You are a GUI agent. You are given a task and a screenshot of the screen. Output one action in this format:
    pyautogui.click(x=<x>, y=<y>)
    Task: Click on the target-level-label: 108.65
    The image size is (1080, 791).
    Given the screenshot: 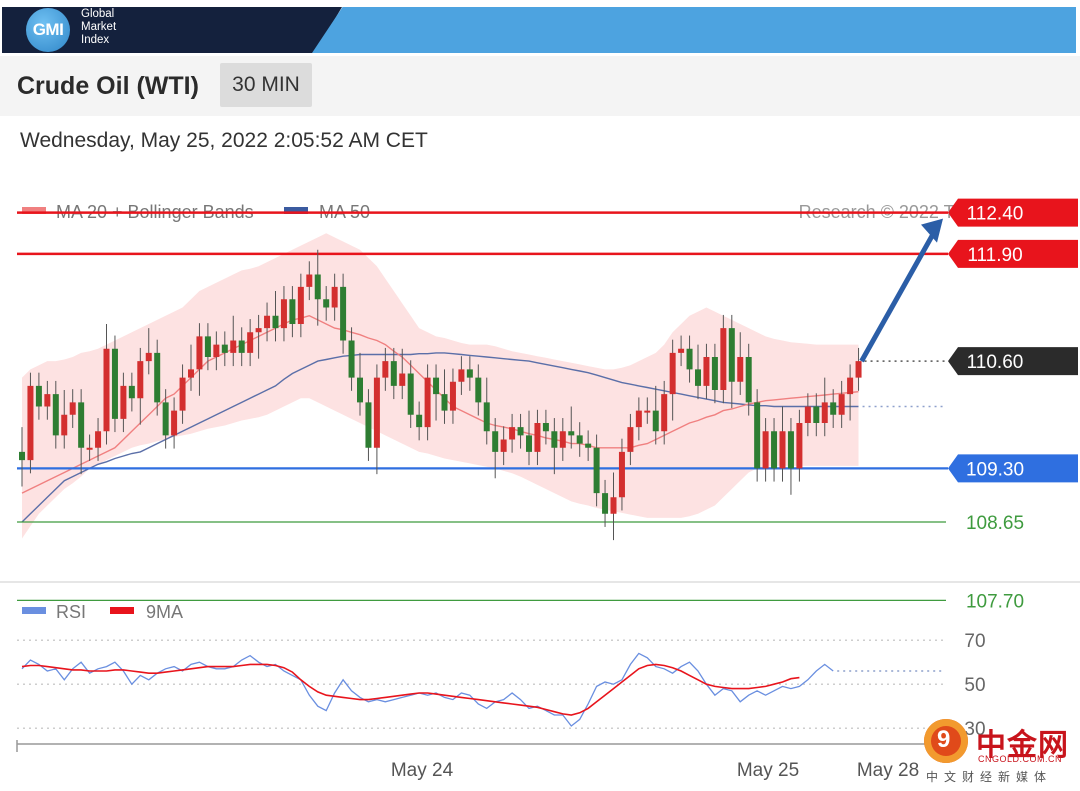 What is the action you would take?
    pyautogui.click(x=995, y=523)
    